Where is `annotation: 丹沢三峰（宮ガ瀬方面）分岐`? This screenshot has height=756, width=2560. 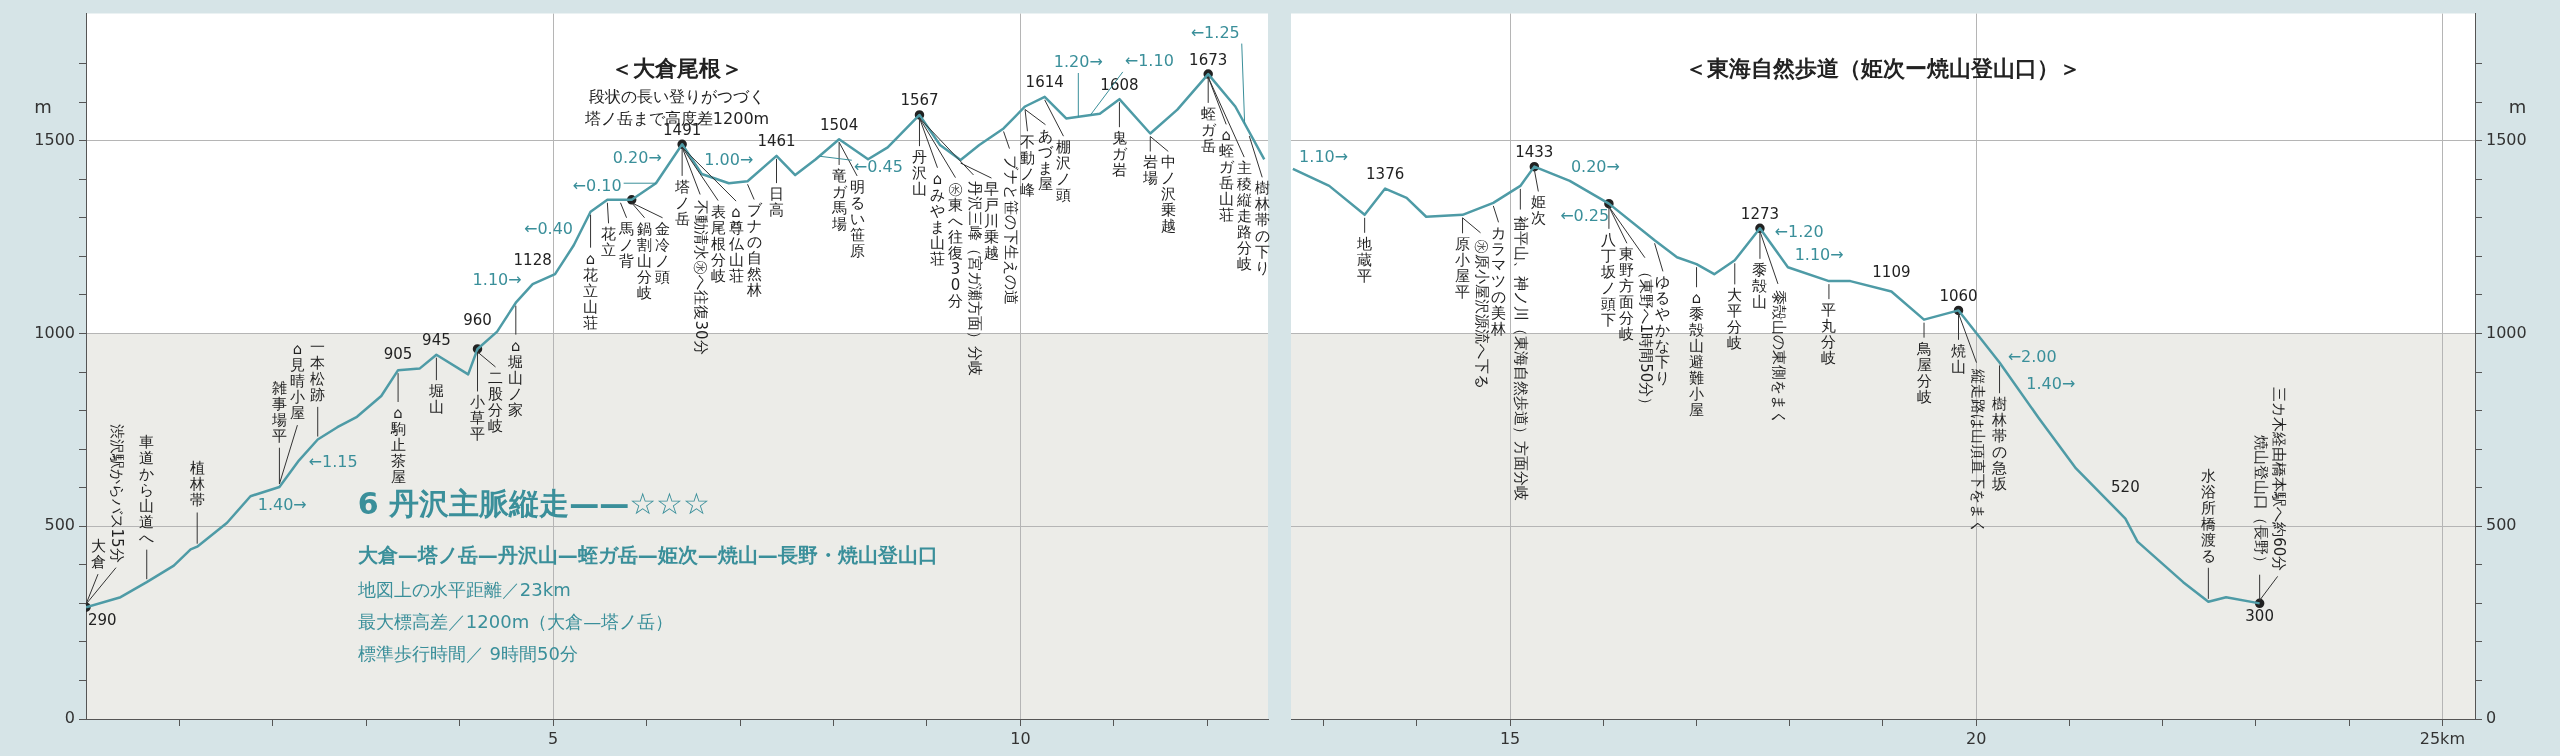
annotation: 丹沢三峰（宮ガ瀬方面）分岐 is located at coordinates (974, 278).